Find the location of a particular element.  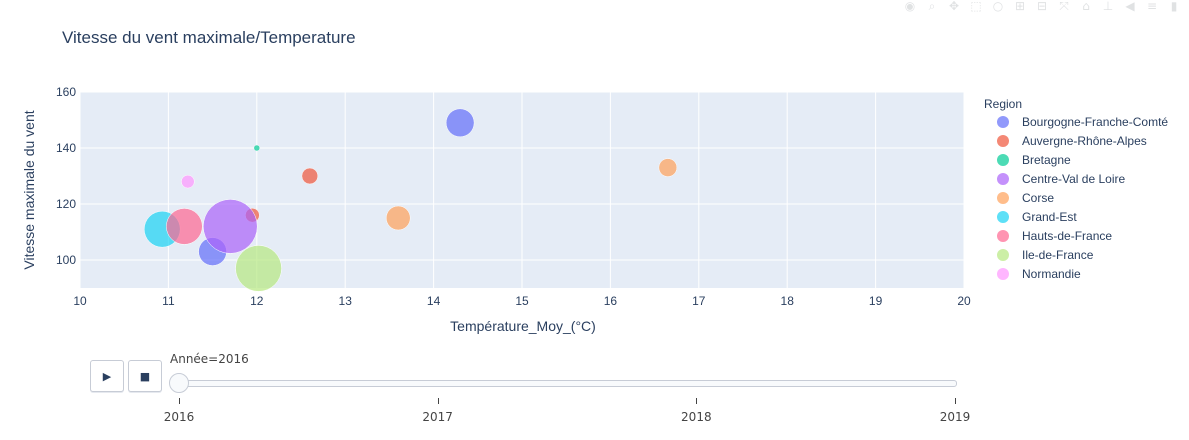

lasso-icon: ○ is located at coordinates (998, 6).